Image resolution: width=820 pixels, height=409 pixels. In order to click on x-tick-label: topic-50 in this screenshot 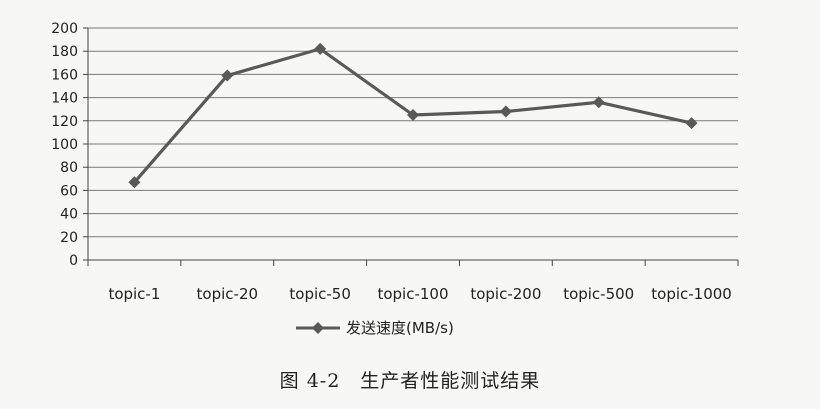, I will do `click(320, 294)`.